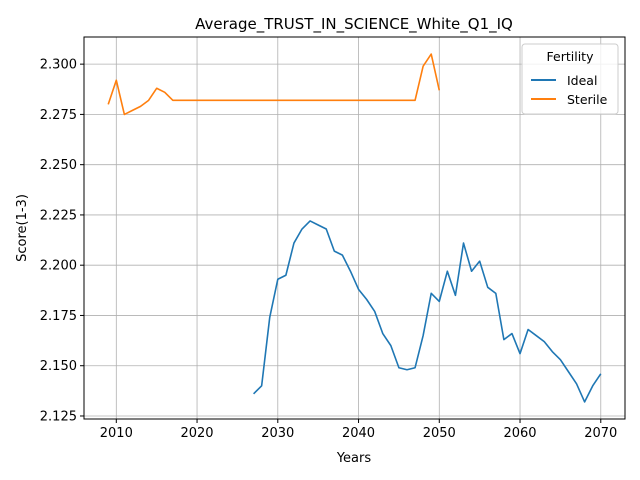 This screenshot has width=640, height=480. Describe the element at coordinates (358, 433) in the screenshot. I see `x-tick-label: 2040` at that location.